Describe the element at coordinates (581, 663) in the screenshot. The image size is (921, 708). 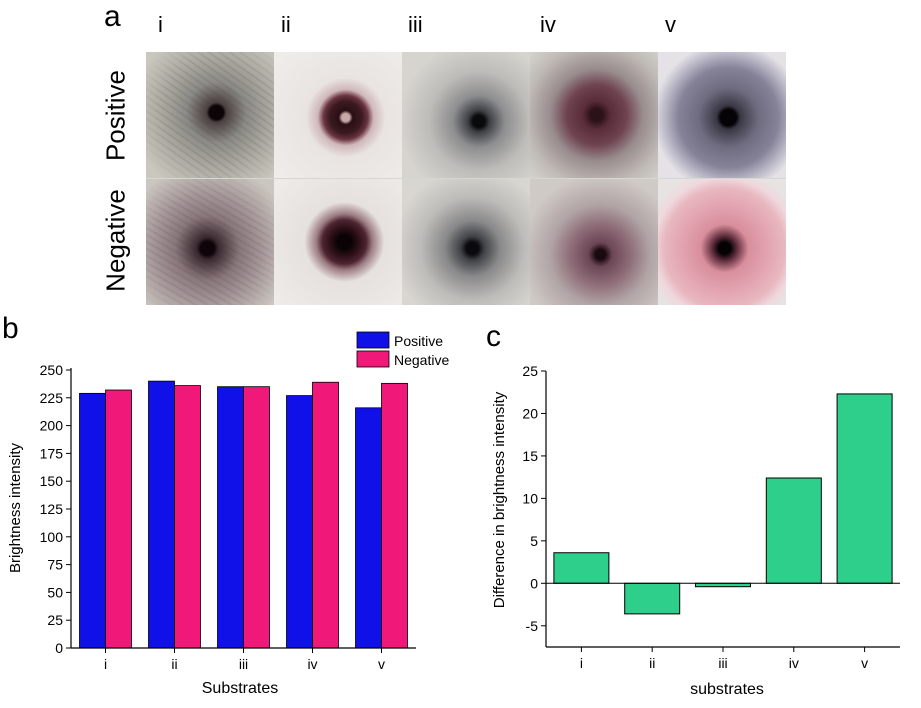
I see `c-xtick-label: i` at that location.